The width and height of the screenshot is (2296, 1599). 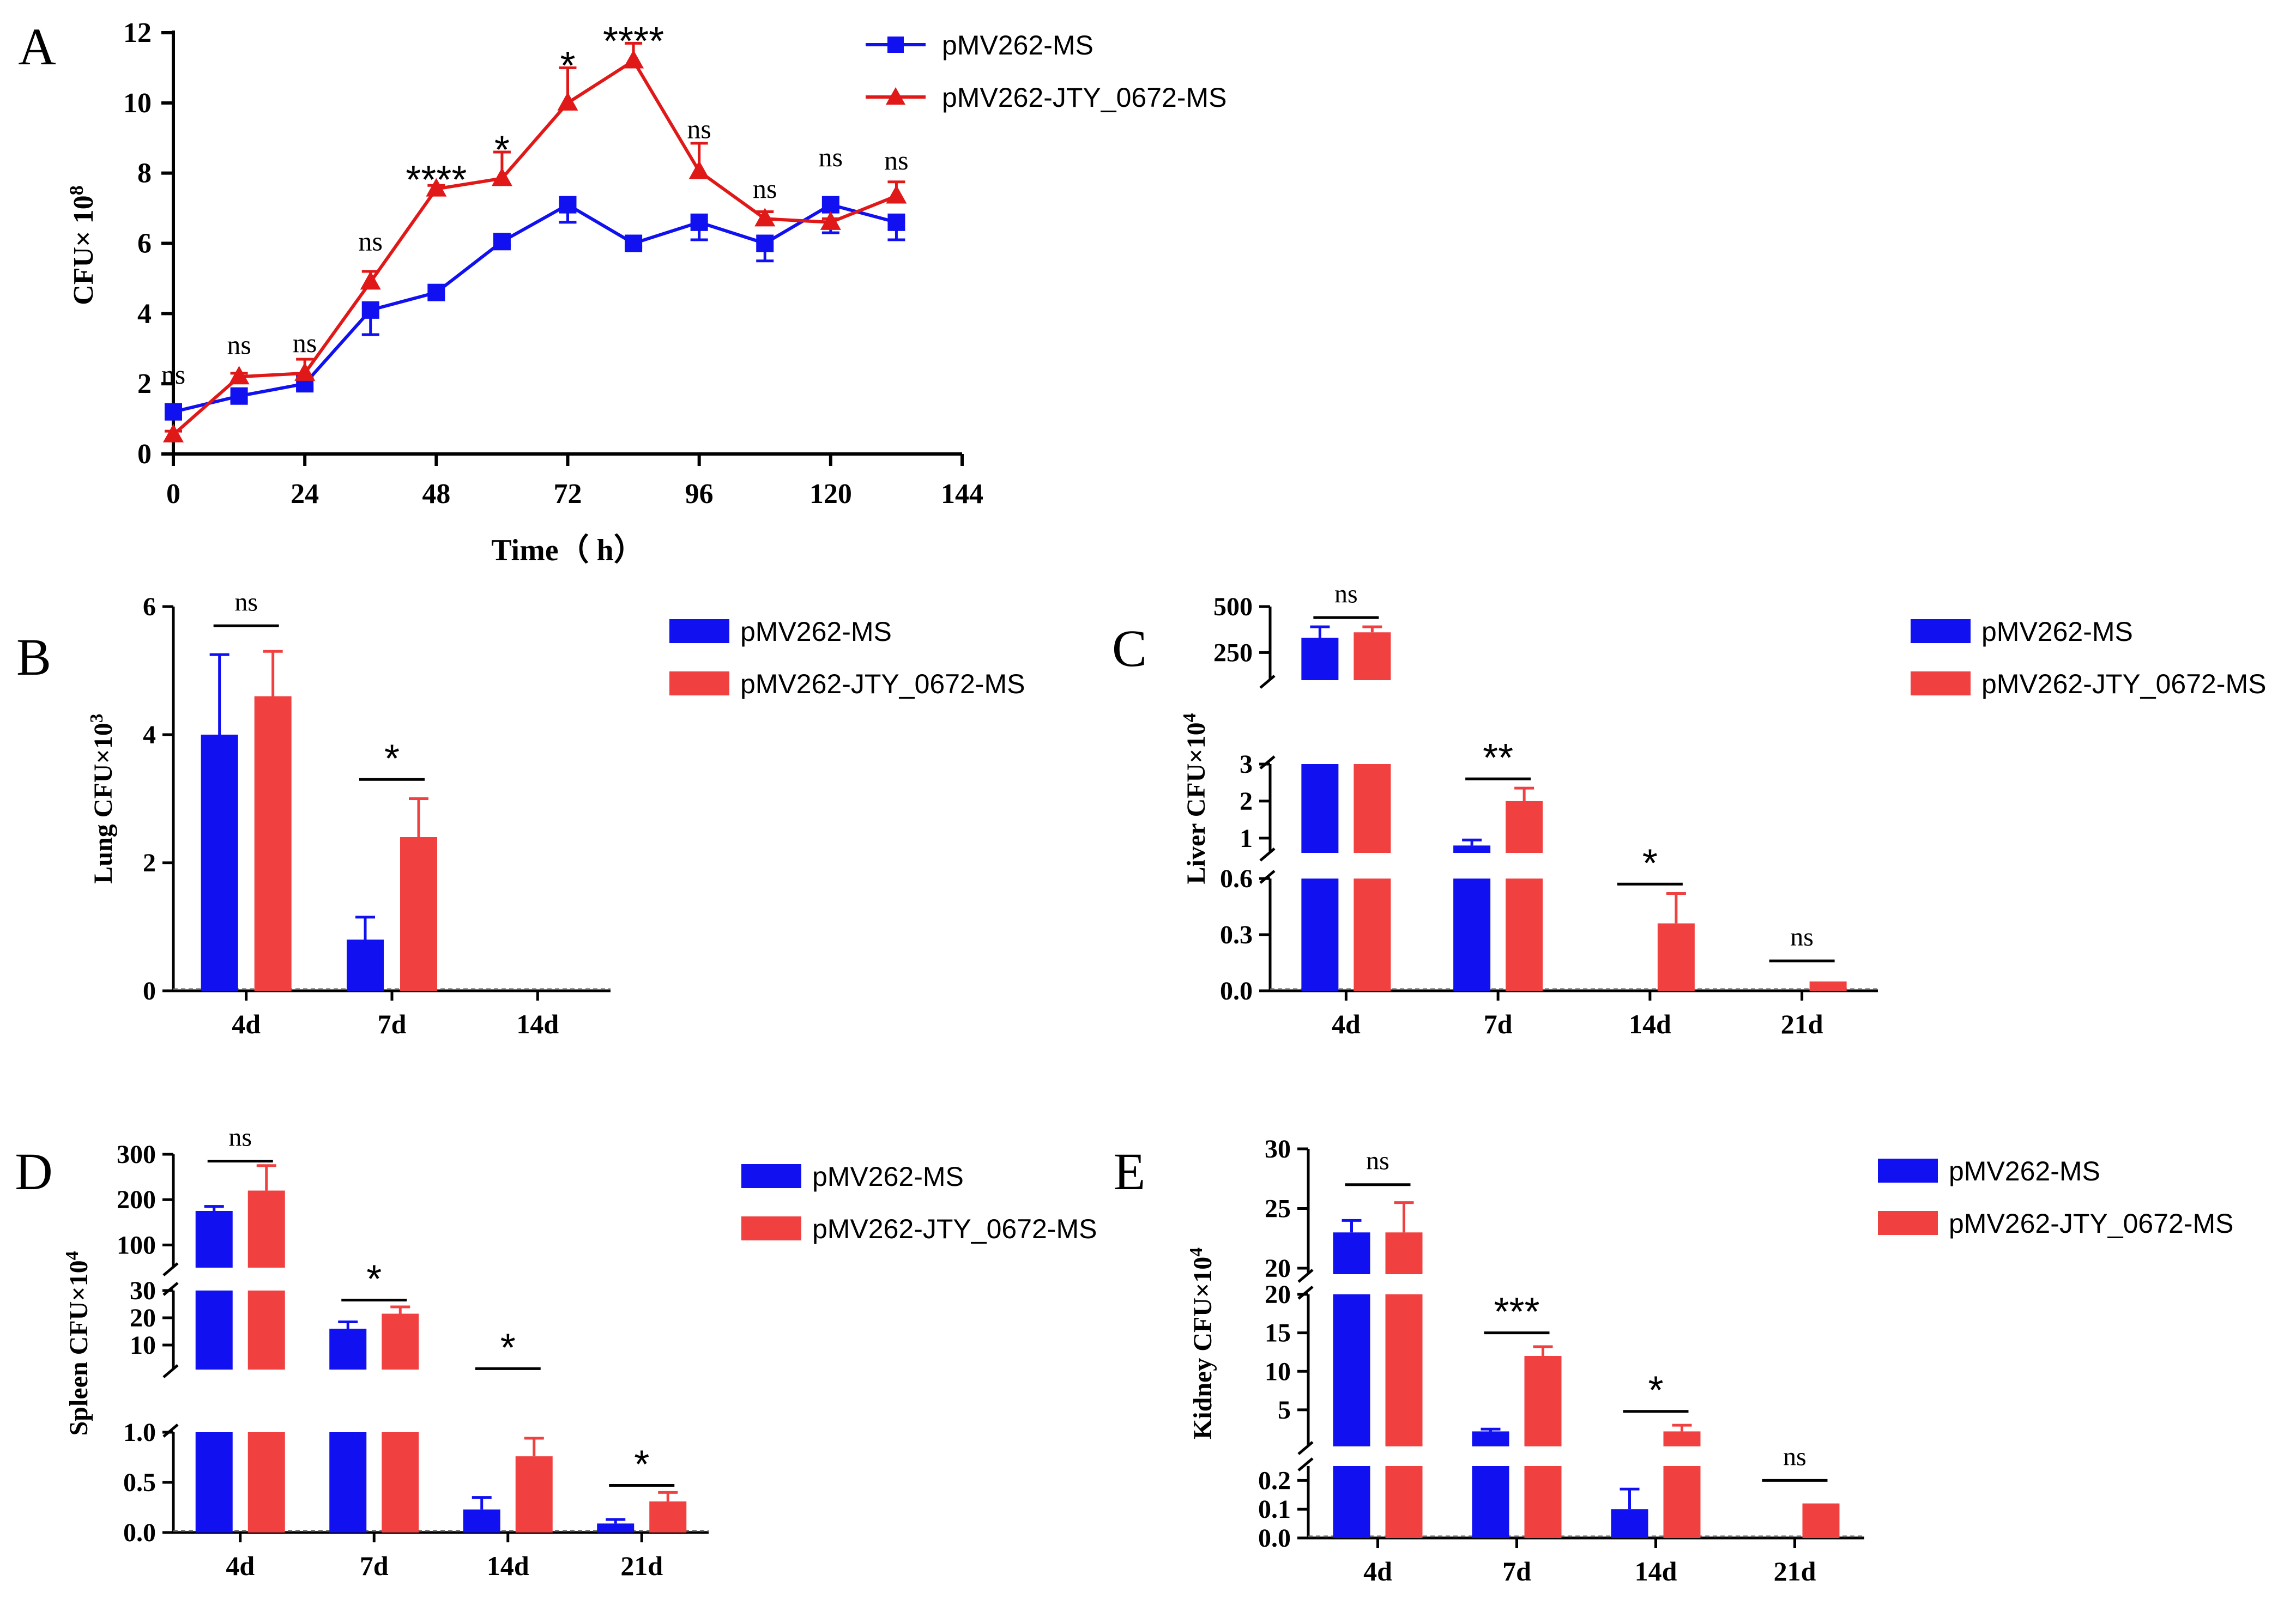 I want to click on panel-c-legend: pMV262-MS pMV262-JTY_0672-MS, so click(x=2088, y=658).